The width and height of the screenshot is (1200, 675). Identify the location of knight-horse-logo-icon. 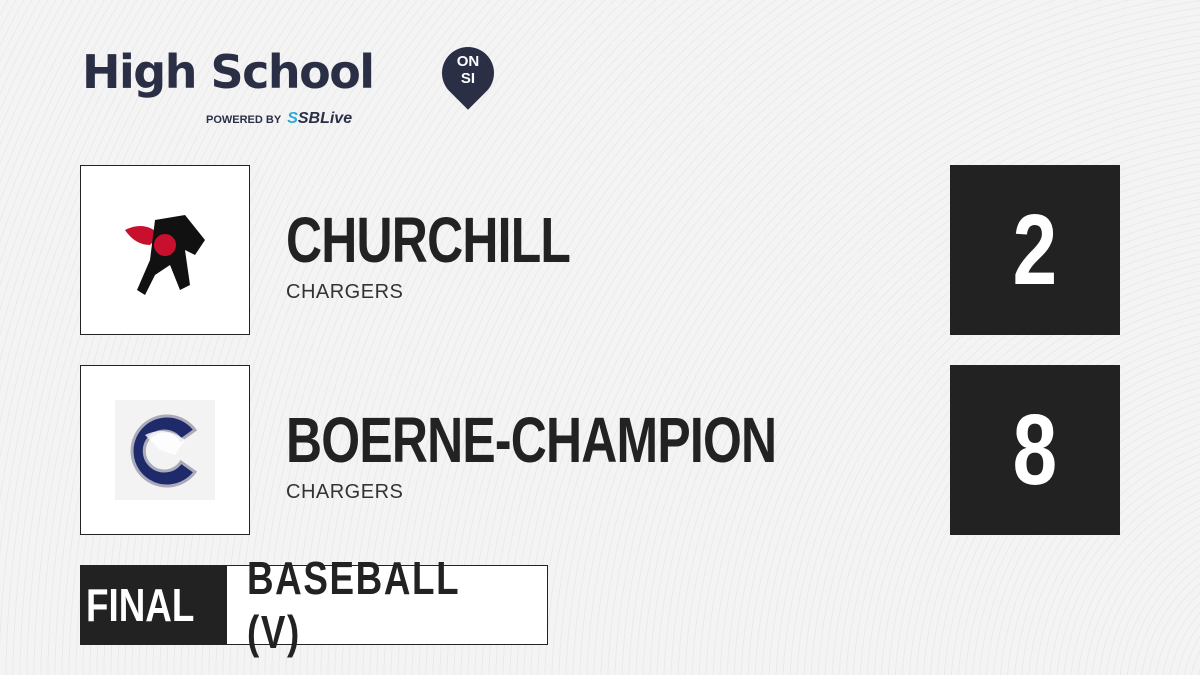
(165, 255).